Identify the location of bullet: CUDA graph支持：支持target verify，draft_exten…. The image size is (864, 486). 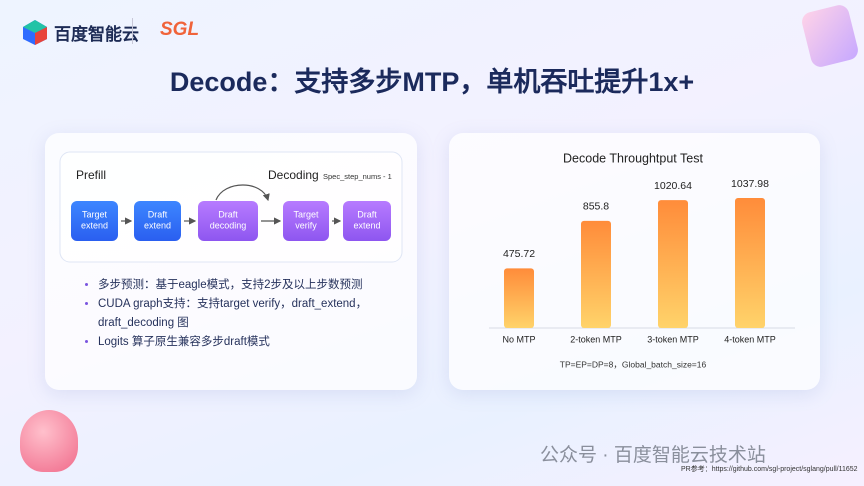
(238, 314).